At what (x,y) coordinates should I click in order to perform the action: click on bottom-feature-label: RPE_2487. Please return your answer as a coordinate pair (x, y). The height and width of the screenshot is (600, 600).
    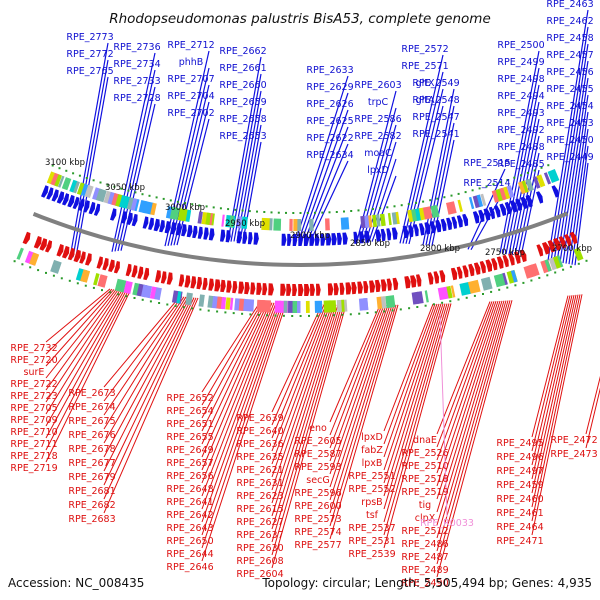
    Looking at the image, I should click on (424, 557).